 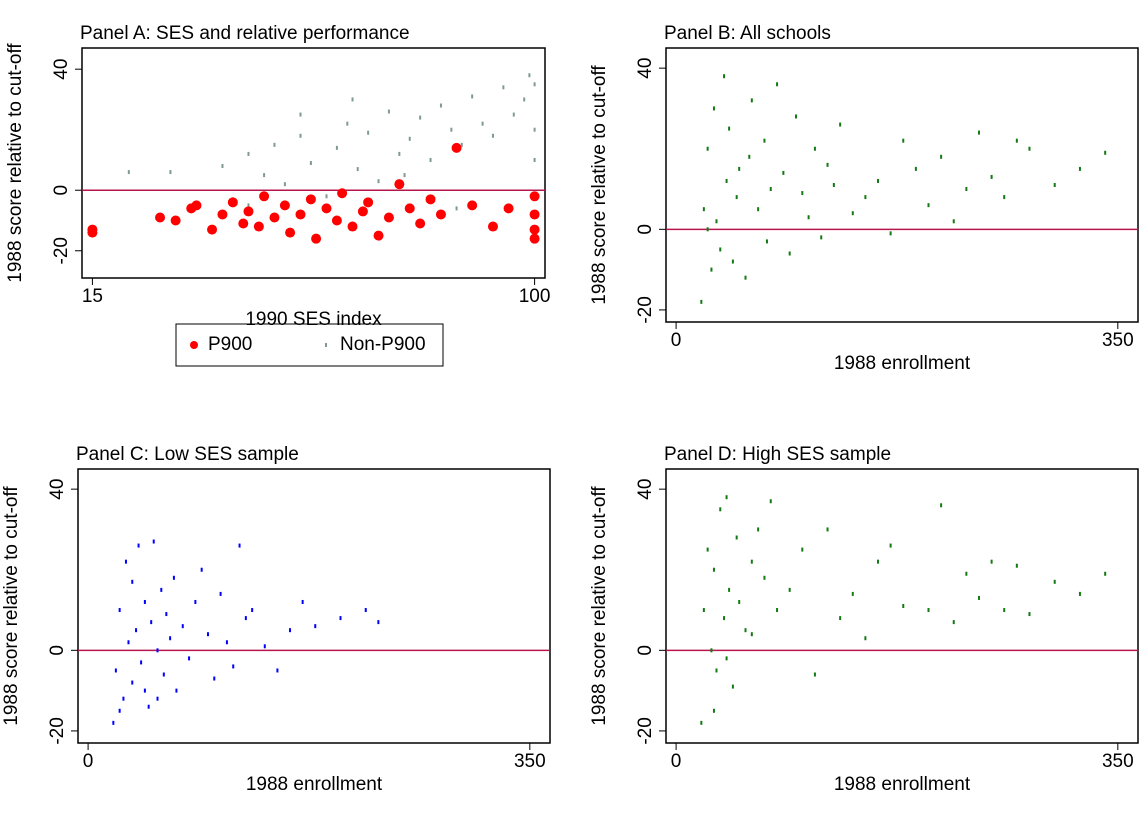 What do you see at coordinates (194, 345) in the screenshot?
I see `legend-marker` at bounding box center [194, 345].